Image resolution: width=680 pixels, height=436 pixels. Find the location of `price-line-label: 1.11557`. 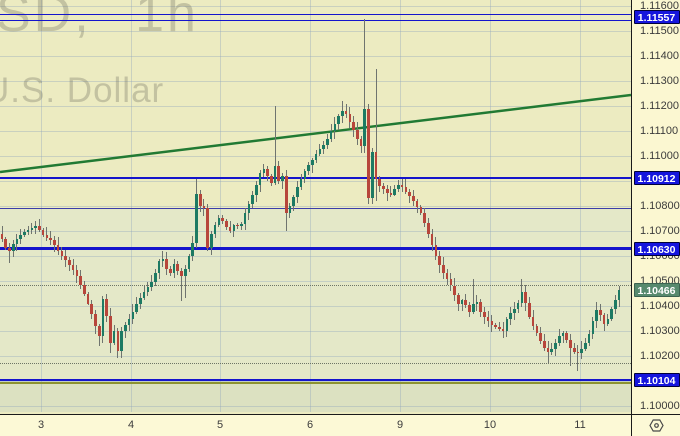

price-line-label: 1.11557 is located at coordinates (656, 16).